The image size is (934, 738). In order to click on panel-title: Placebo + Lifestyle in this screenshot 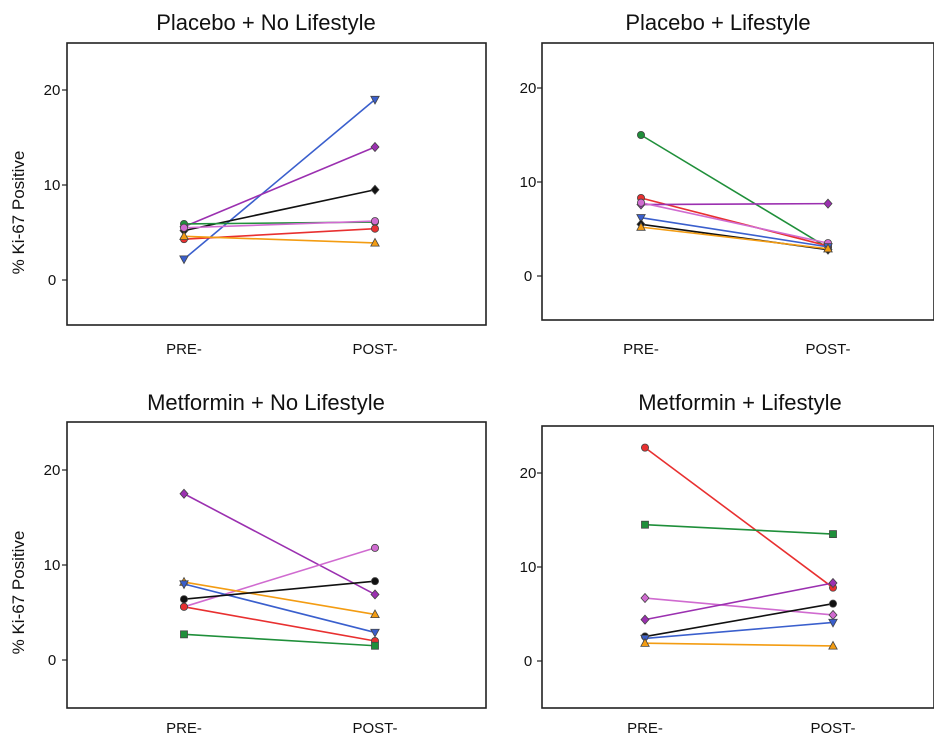, I will do `click(717, 22)`.